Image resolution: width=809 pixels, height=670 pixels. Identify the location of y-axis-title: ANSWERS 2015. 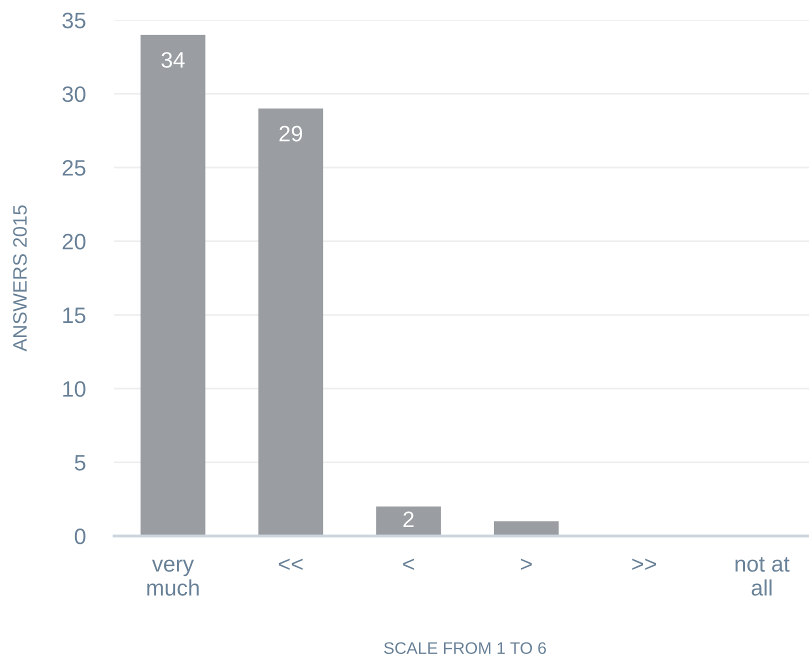
(20, 278).